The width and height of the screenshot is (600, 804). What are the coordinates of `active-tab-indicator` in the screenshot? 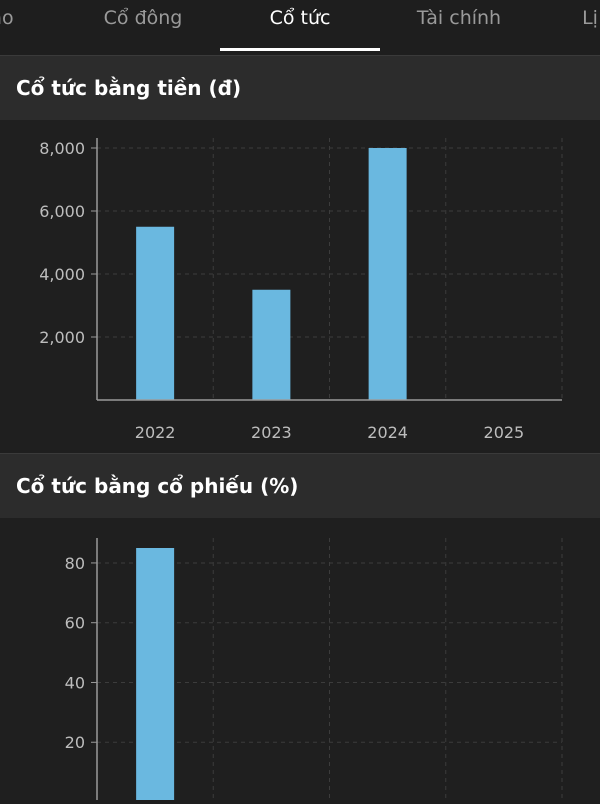 It's located at (300, 49).